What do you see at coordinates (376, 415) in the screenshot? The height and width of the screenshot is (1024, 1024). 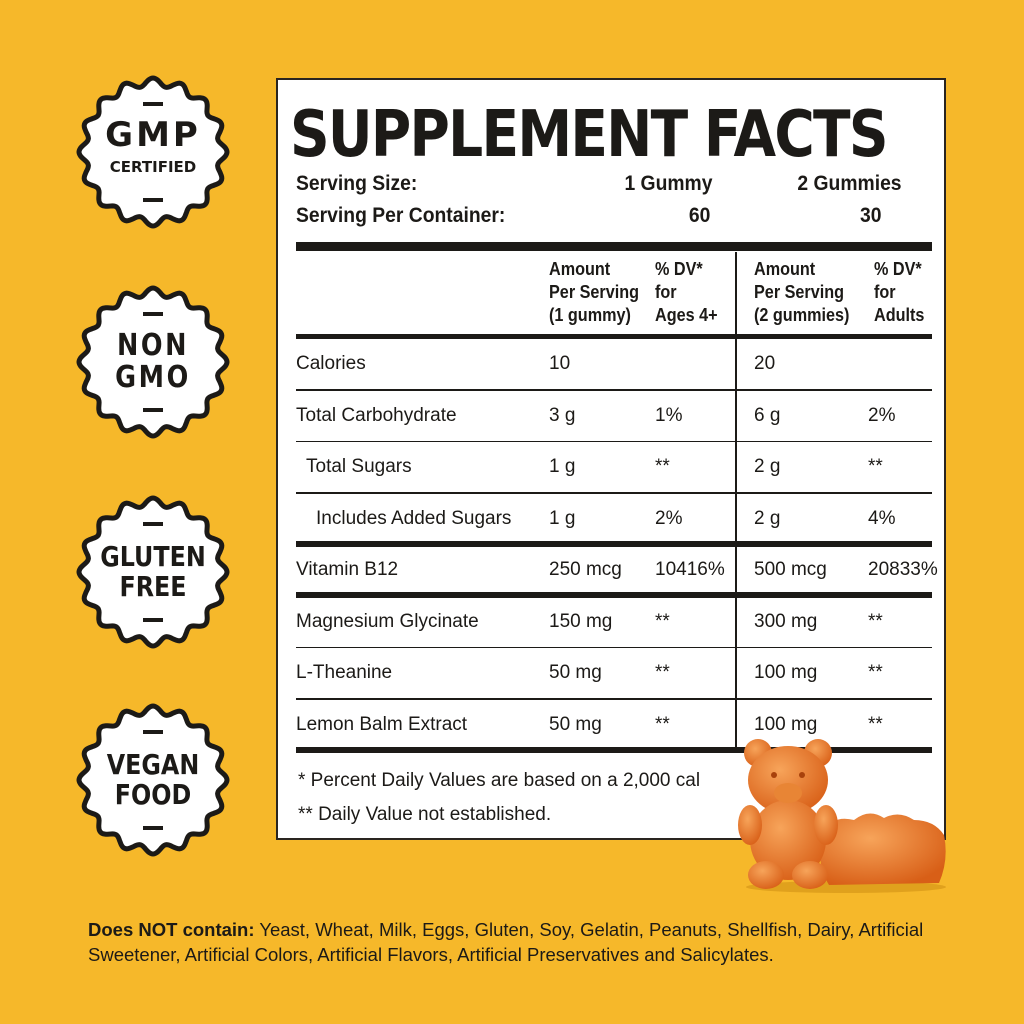 I see `nutrient-name: Total Carbohydrate` at bounding box center [376, 415].